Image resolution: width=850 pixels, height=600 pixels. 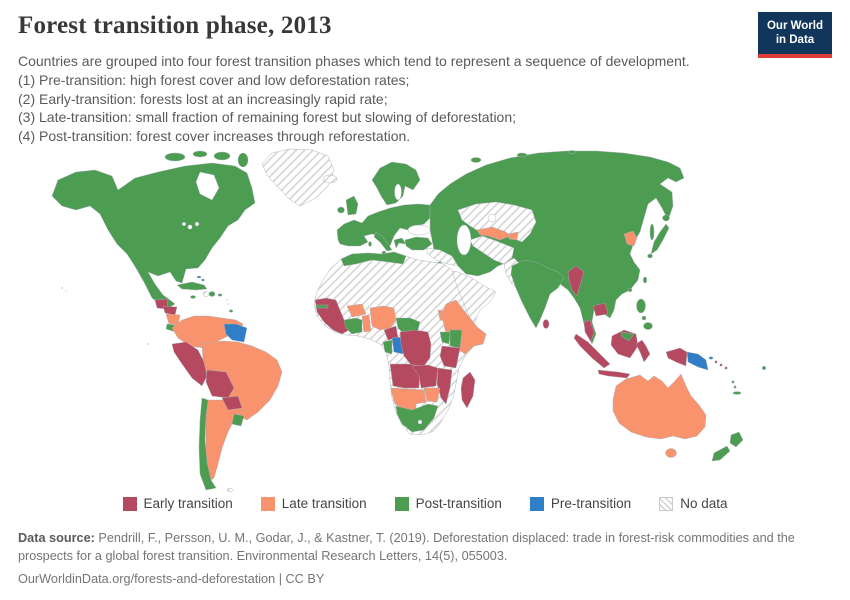 I want to click on region-haiti, so click(x=206, y=294).